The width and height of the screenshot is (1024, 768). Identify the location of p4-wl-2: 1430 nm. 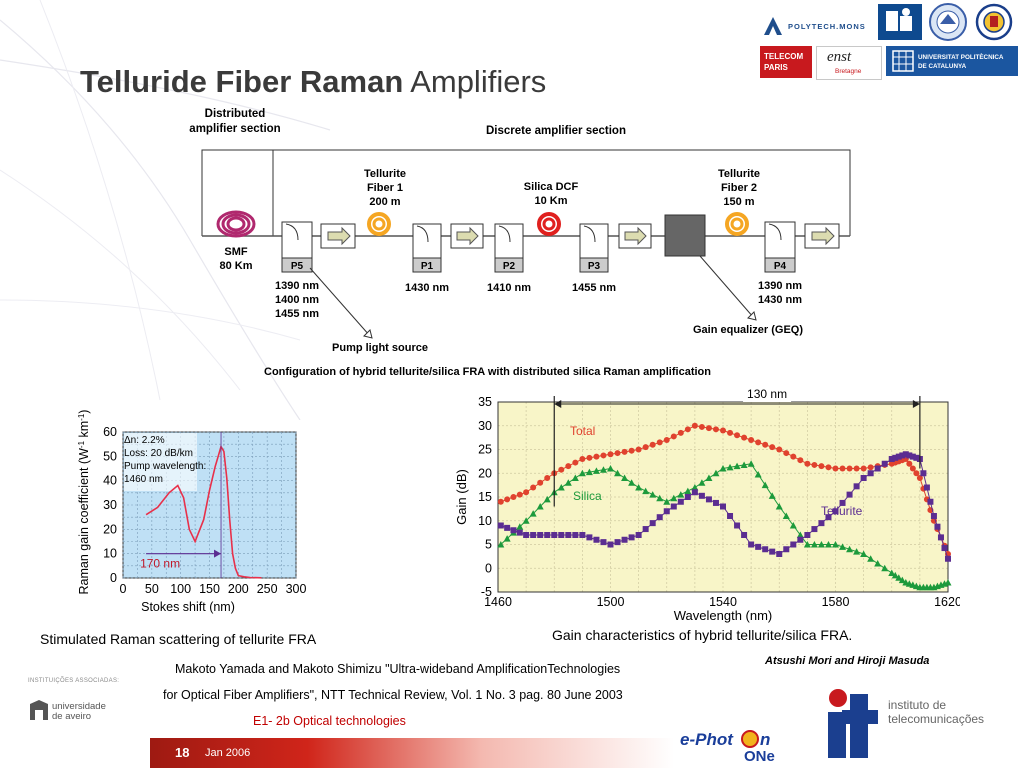
(780, 300).